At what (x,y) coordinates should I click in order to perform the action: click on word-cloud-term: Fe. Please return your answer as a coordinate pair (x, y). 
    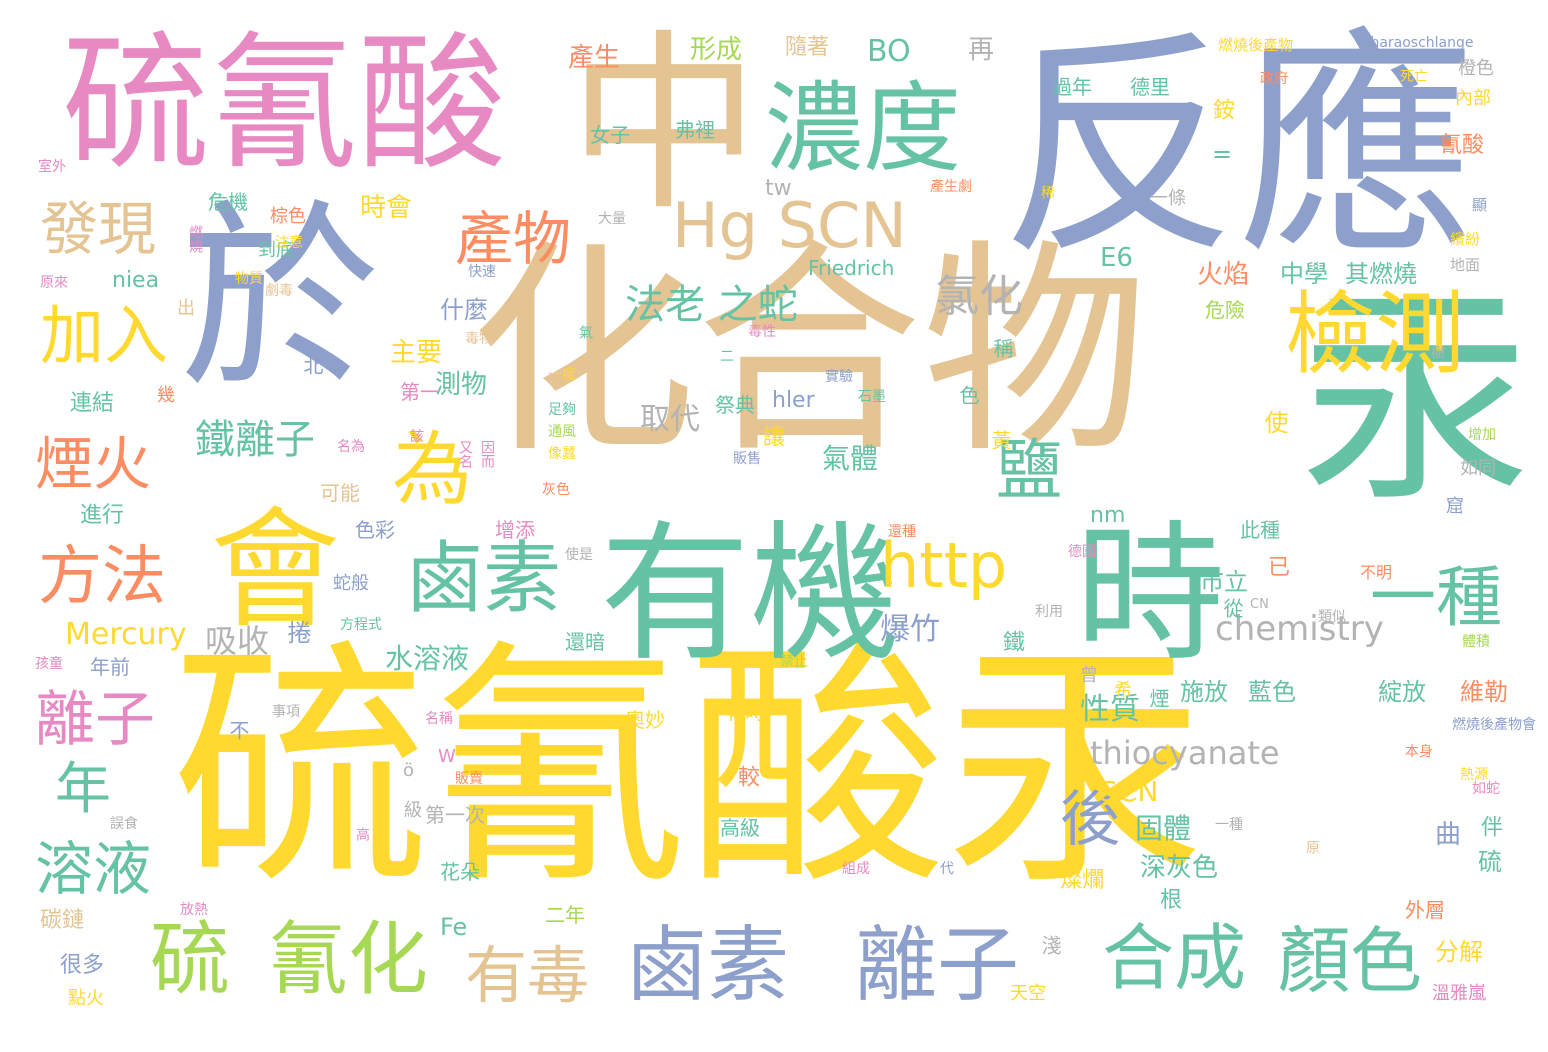
    Looking at the image, I should click on (454, 927).